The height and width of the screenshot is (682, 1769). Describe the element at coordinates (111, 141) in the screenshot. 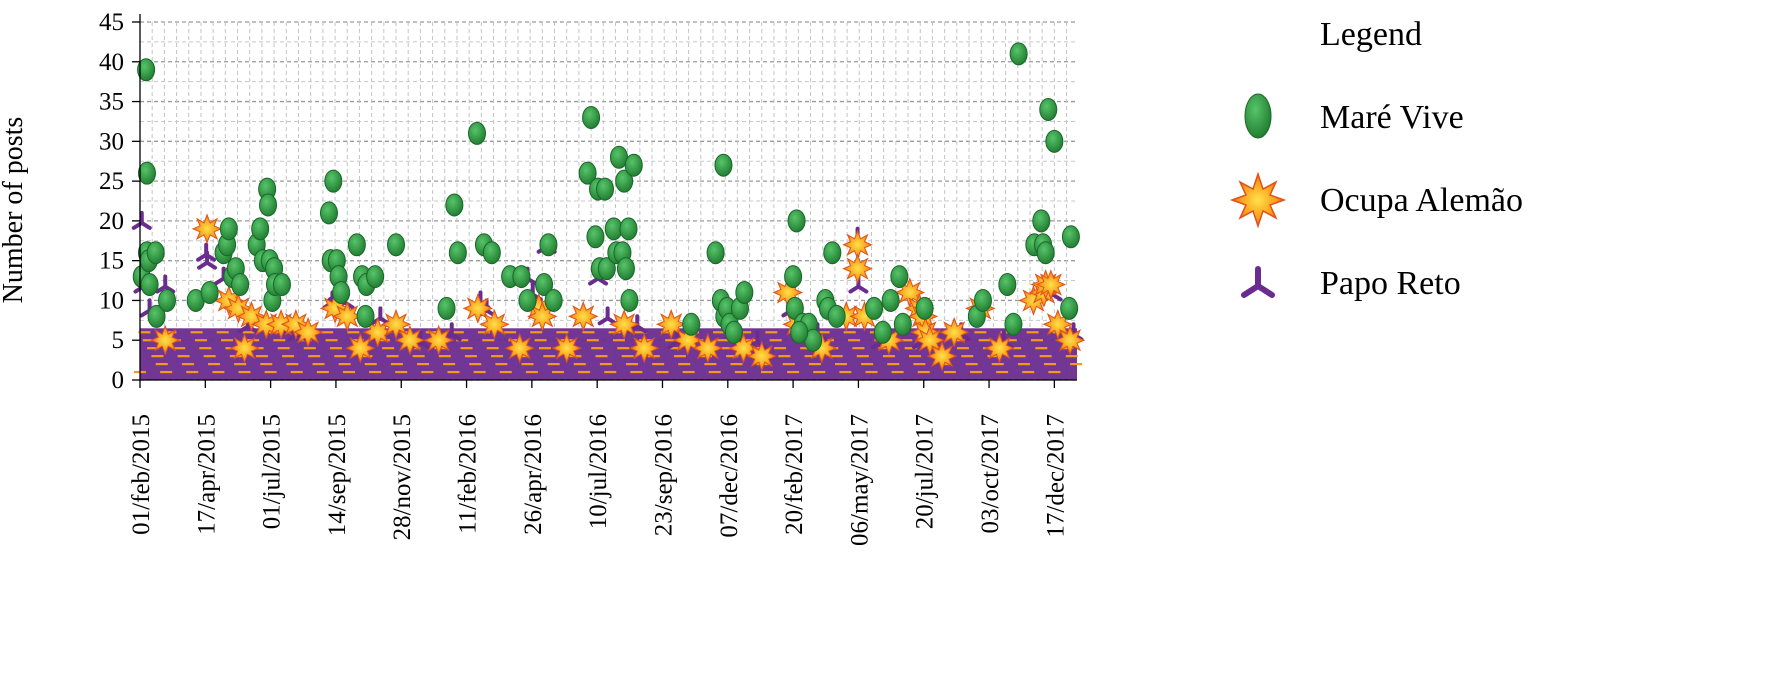

I see `y-tick-label: 30` at that location.